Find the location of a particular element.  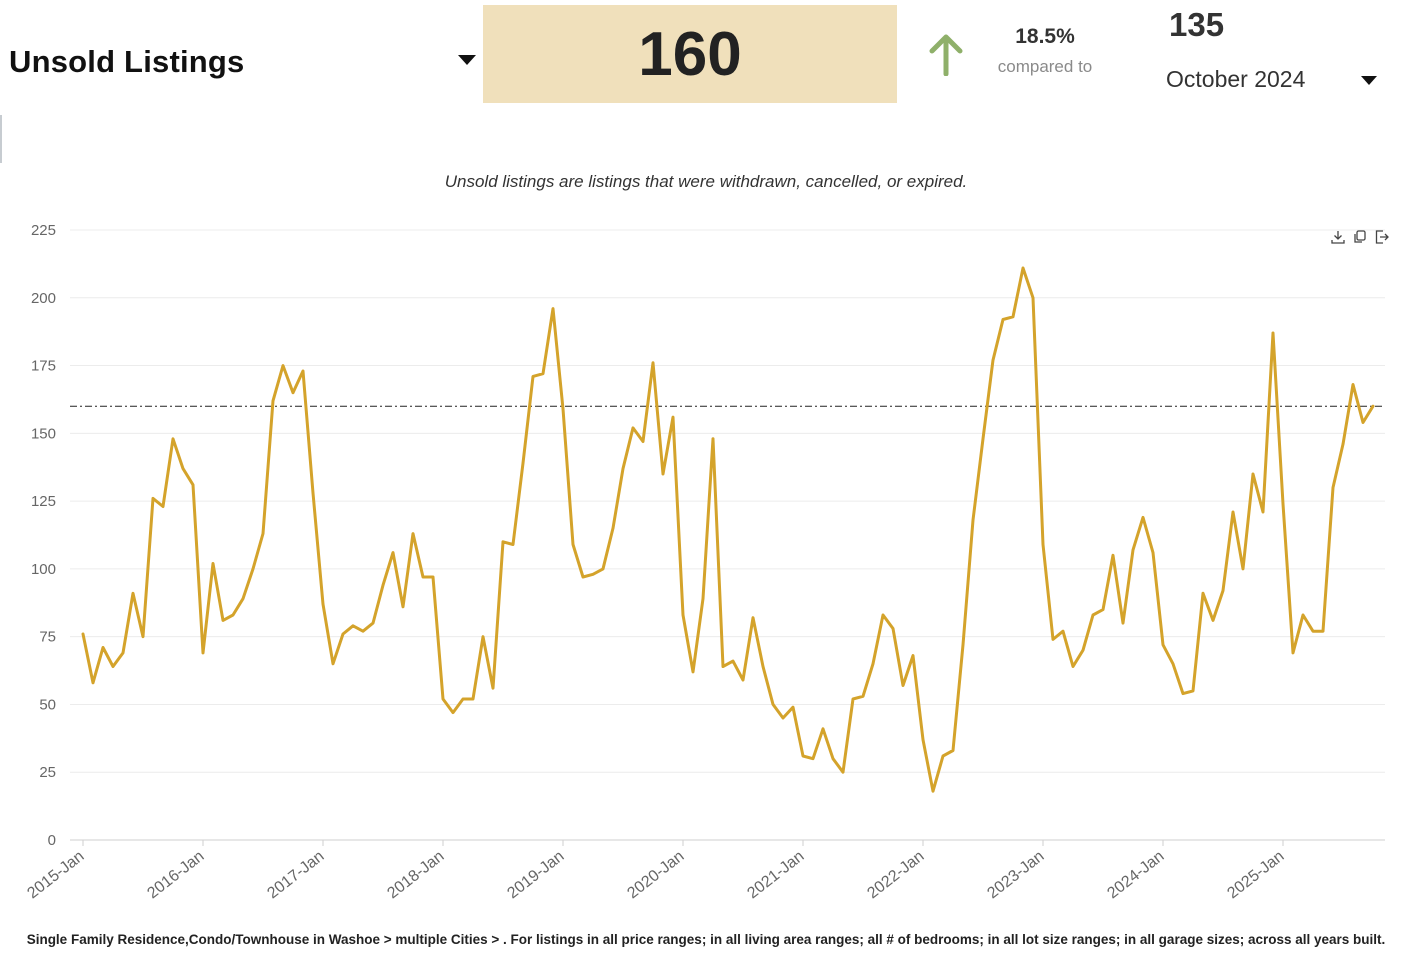

change-note: compared to is located at coordinates (1045, 66).